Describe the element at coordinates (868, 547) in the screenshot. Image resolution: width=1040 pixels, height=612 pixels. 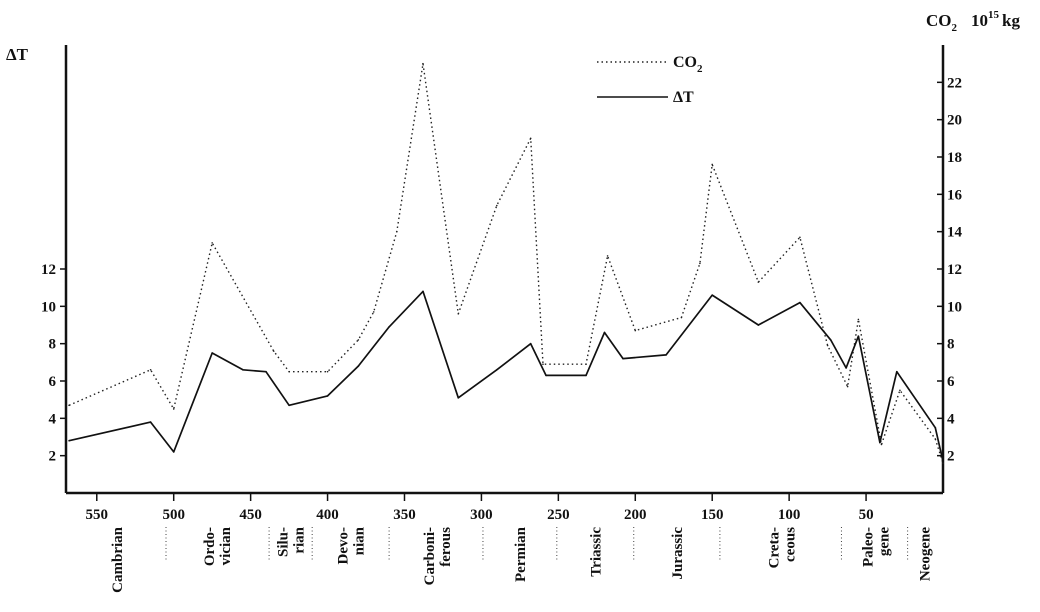
I see `period-label: Paleo-` at that location.